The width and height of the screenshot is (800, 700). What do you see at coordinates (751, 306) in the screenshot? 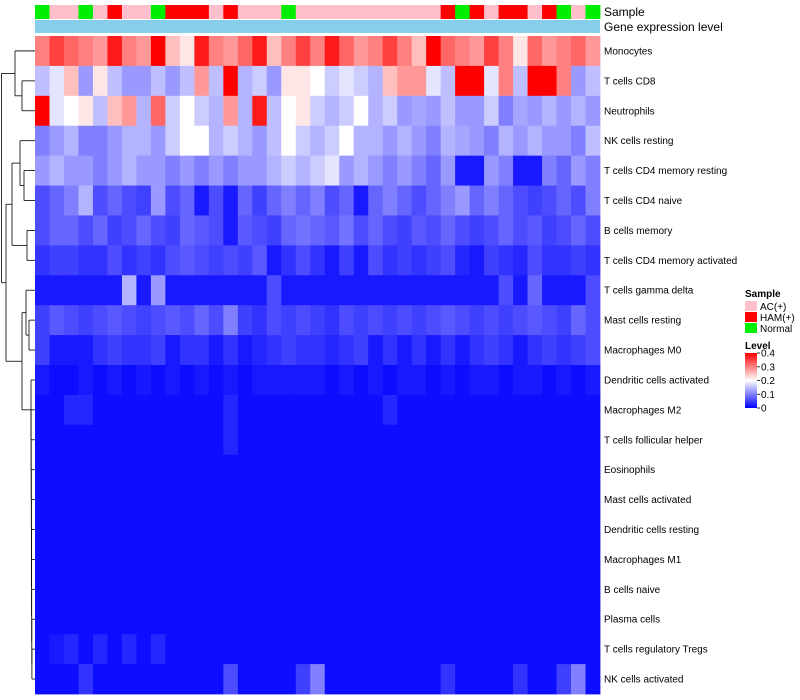
I see `legend-swatch` at bounding box center [751, 306].